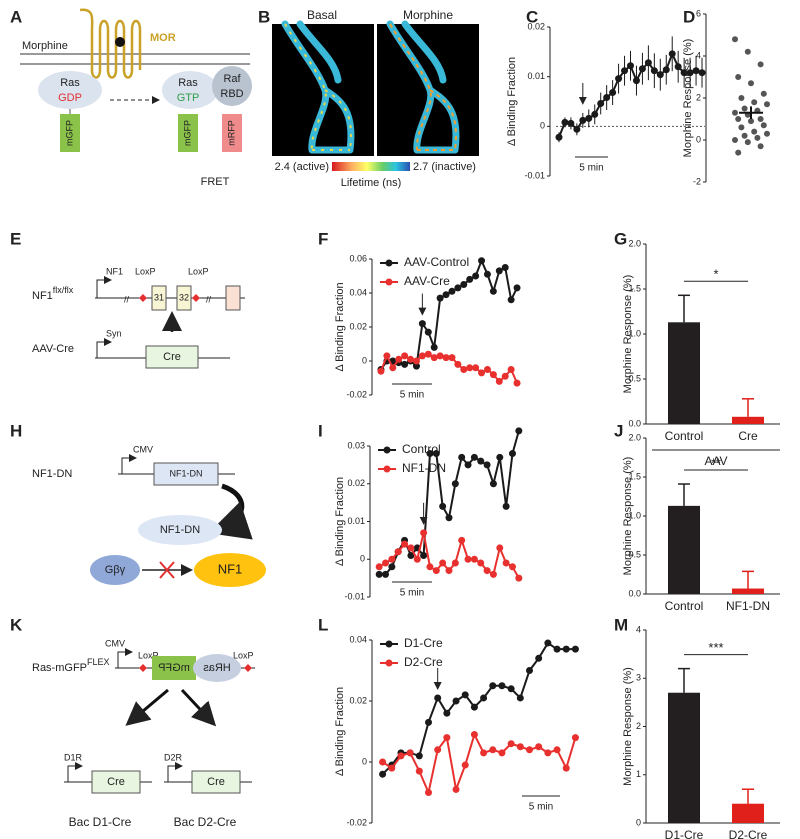 This screenshot has width=800, height=839. I want to click on exon-label: 31, so click(159, 297).